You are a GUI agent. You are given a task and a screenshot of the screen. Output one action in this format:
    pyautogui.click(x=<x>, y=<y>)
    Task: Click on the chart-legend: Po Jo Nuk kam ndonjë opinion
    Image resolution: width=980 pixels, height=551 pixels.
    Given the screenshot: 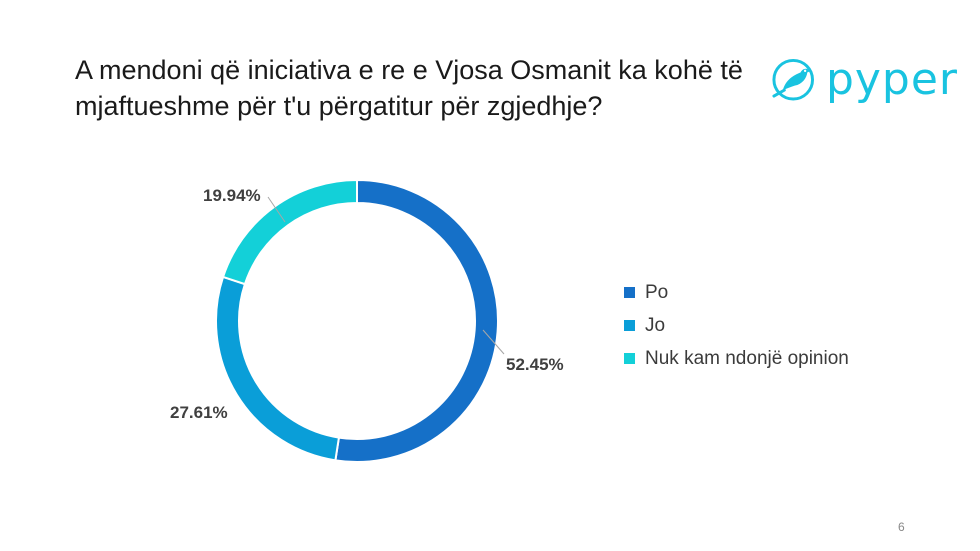 What is the action you would take?
    pyautogui.click(x=736, y=325)
    